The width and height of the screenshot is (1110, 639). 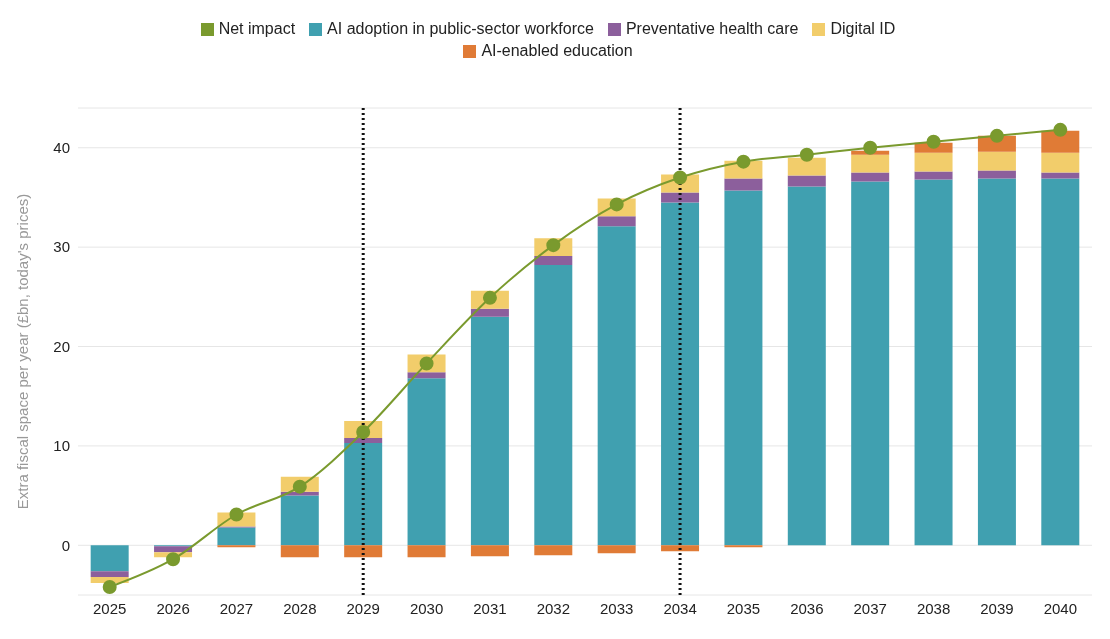 I want to click on y-tick-label: 30, so click(x=61, y=247).